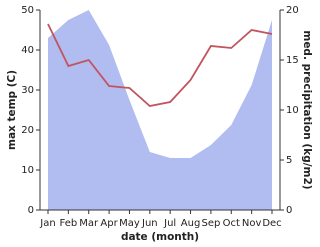  What do you see at coordinates (27, 50) in the screenshot?
I see `y-tick-label: 40` at bounding box center [27, 50].